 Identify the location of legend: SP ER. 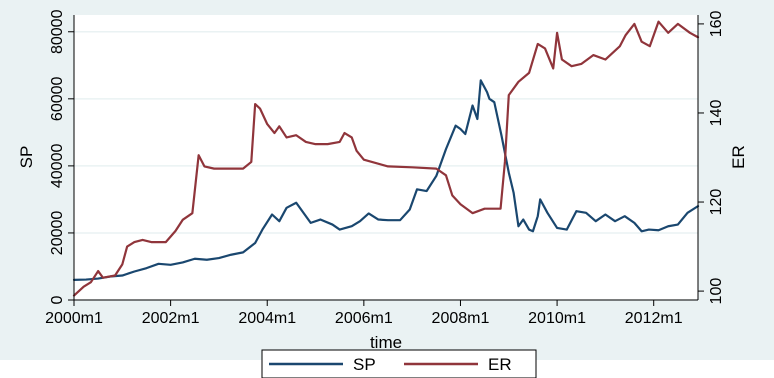
(399, 363).